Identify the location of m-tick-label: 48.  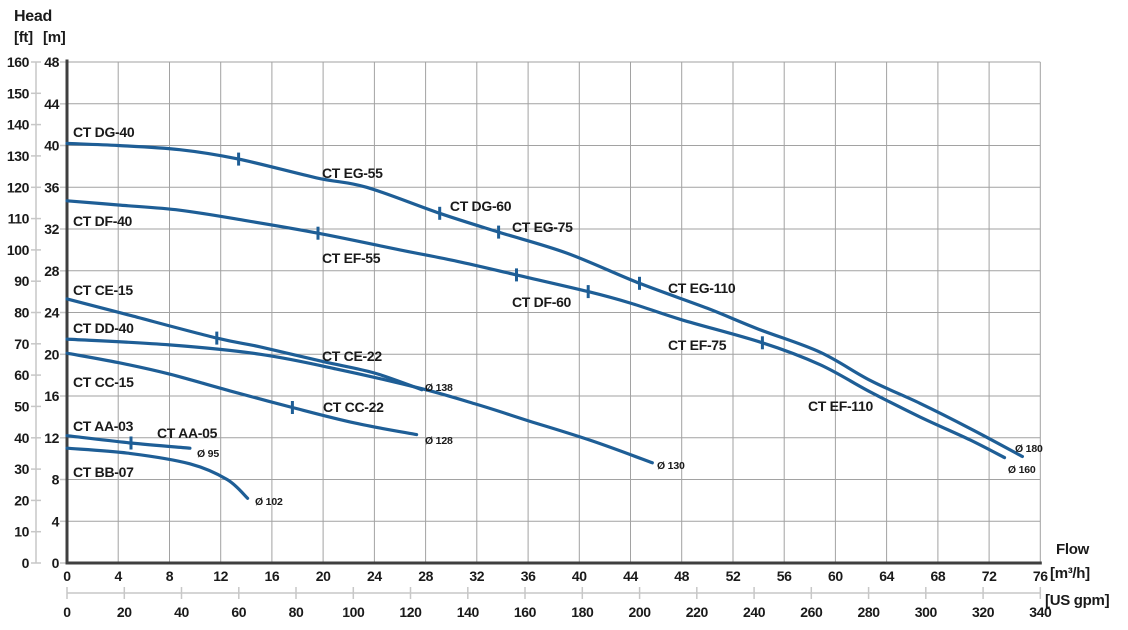
(51, 62).